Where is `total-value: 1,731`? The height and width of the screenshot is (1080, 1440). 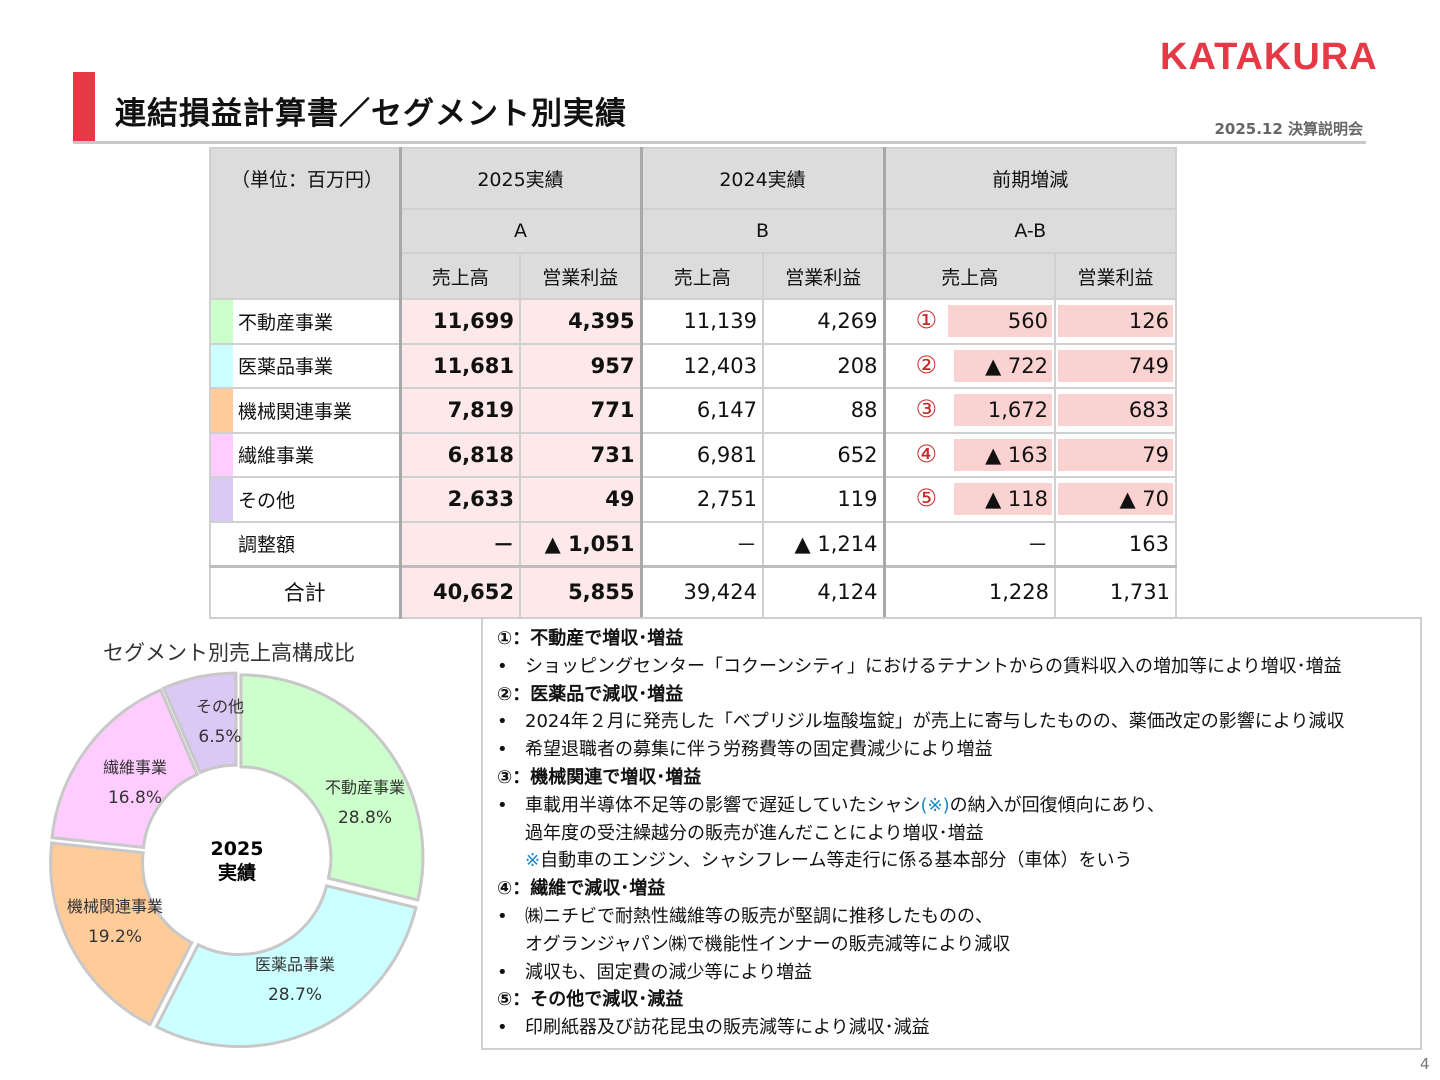
total-value: 1,731 is located at coordinates (1115, 592).